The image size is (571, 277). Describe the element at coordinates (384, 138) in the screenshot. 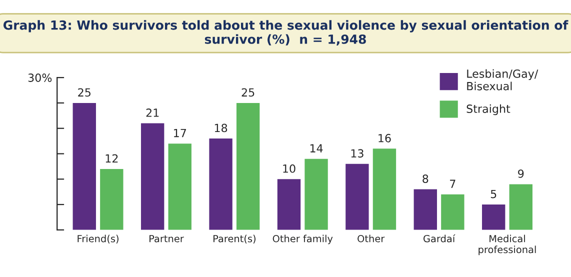

I see `data-label: 16` at that location.